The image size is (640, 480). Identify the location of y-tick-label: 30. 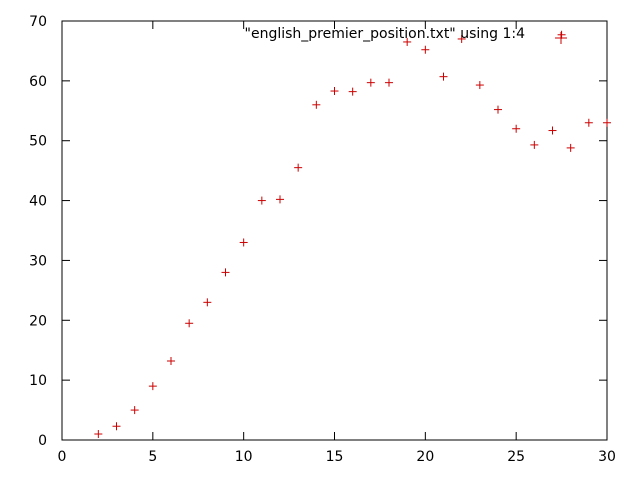
(38, 261).